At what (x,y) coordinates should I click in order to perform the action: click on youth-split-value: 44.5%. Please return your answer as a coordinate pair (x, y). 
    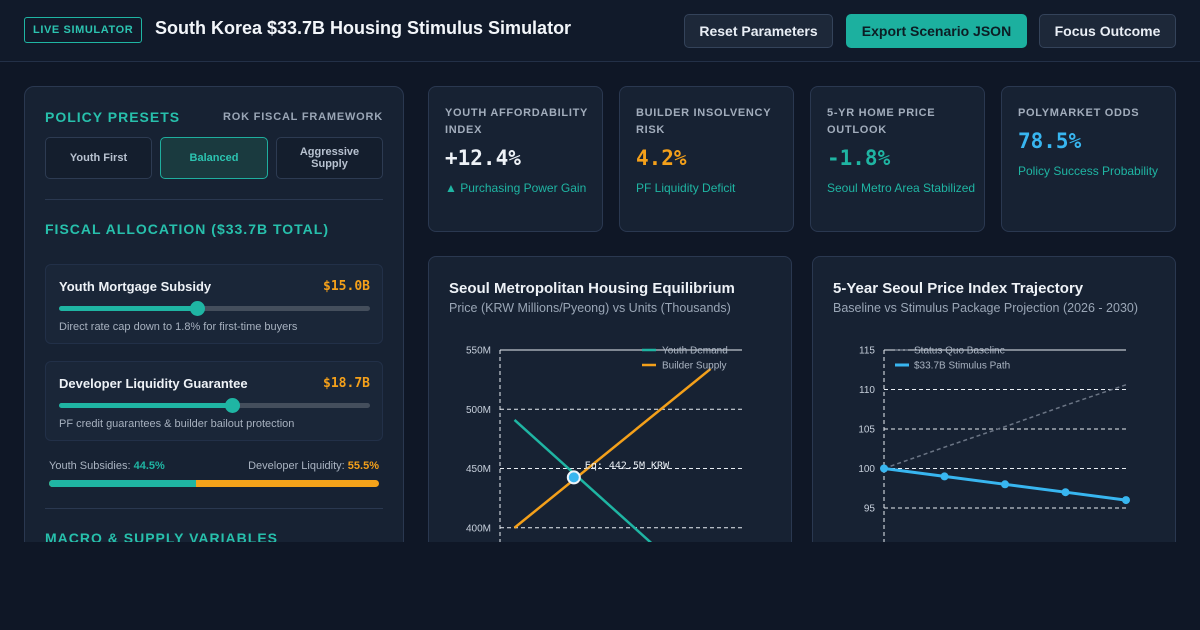
    Looking at the image, I should click on (149, 466).